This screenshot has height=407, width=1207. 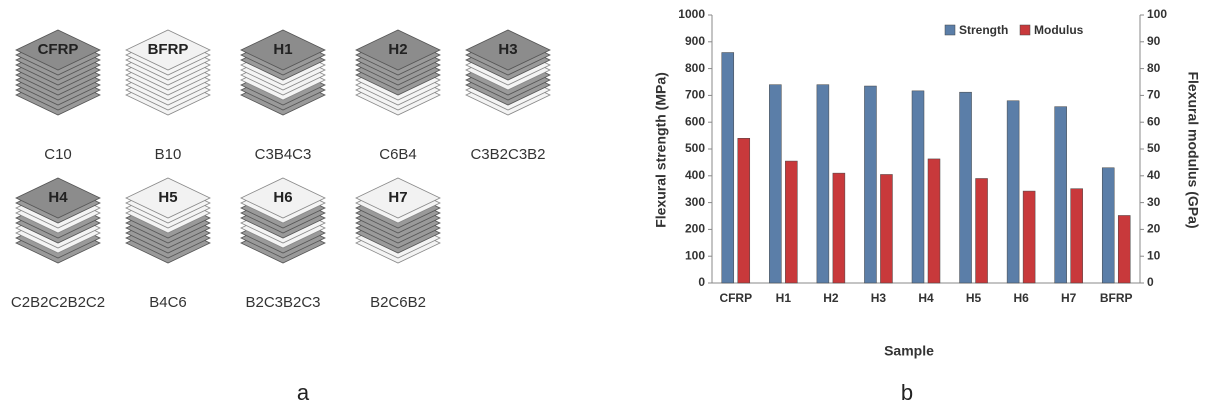 I want to click on stack-label: H6, so click(x=282, y=197).